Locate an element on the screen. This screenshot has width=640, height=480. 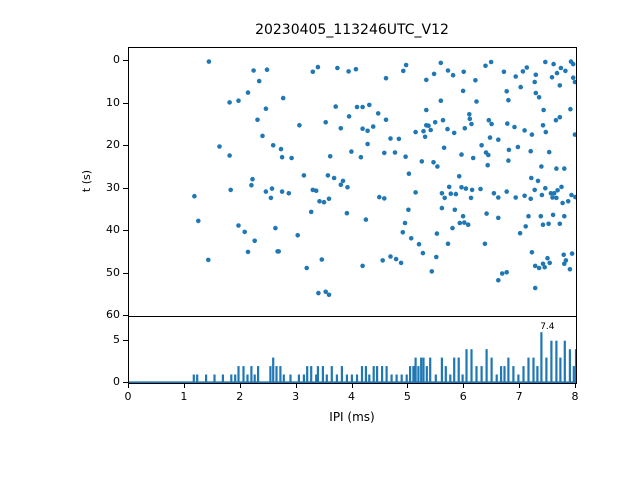
x-tick-label: 8 is located at coordinates (575, 396).